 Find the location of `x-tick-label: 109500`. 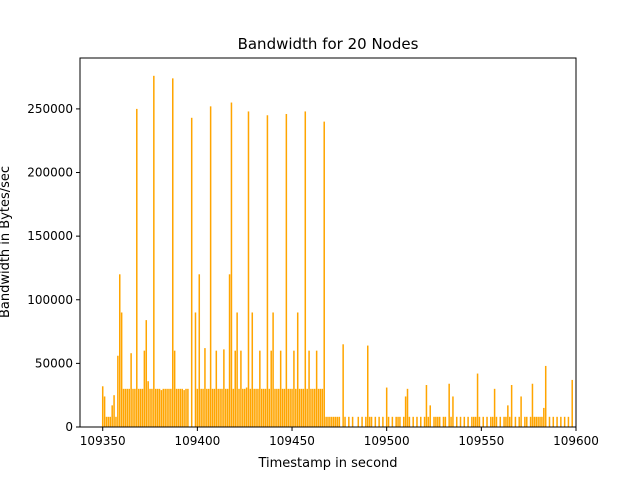

x-tick-label: 109500 is located at coordinates (387, 441).